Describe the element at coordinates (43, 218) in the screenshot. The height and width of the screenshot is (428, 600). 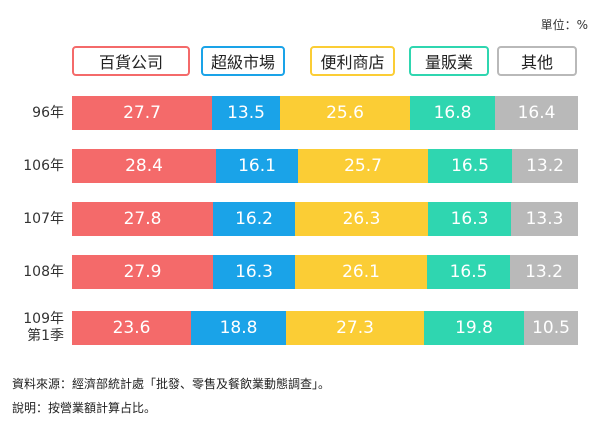
I see `category-label-line: 107年` at that location.